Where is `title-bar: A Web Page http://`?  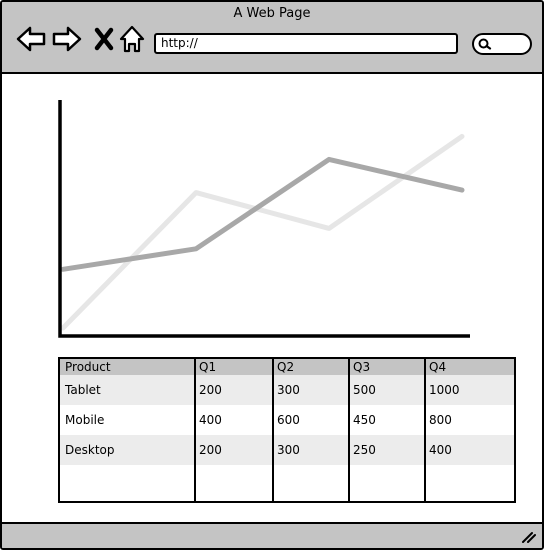
title-bar: A Web Page http:// is located at coordinates (272, 38).